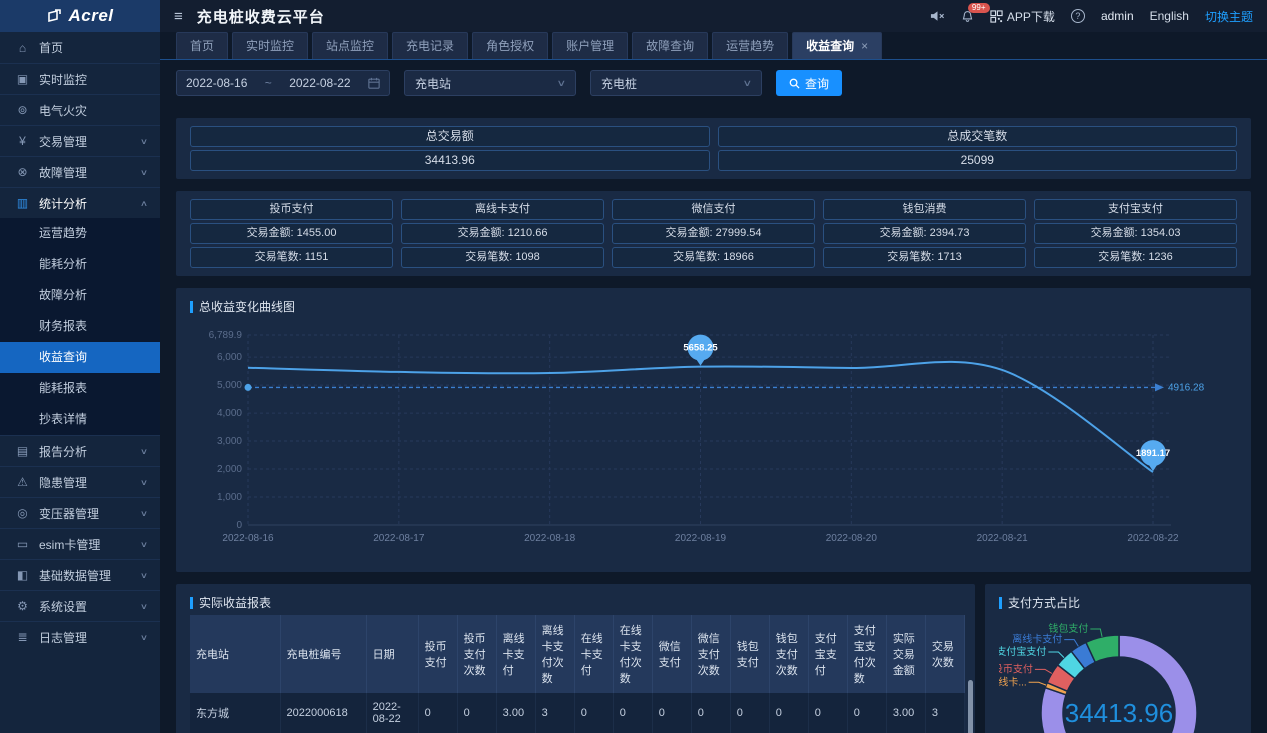 Image resolution: width=1267 pixels, height=733 pixels. I want to click on column-header: 离线卡支付, so click(516, 654).